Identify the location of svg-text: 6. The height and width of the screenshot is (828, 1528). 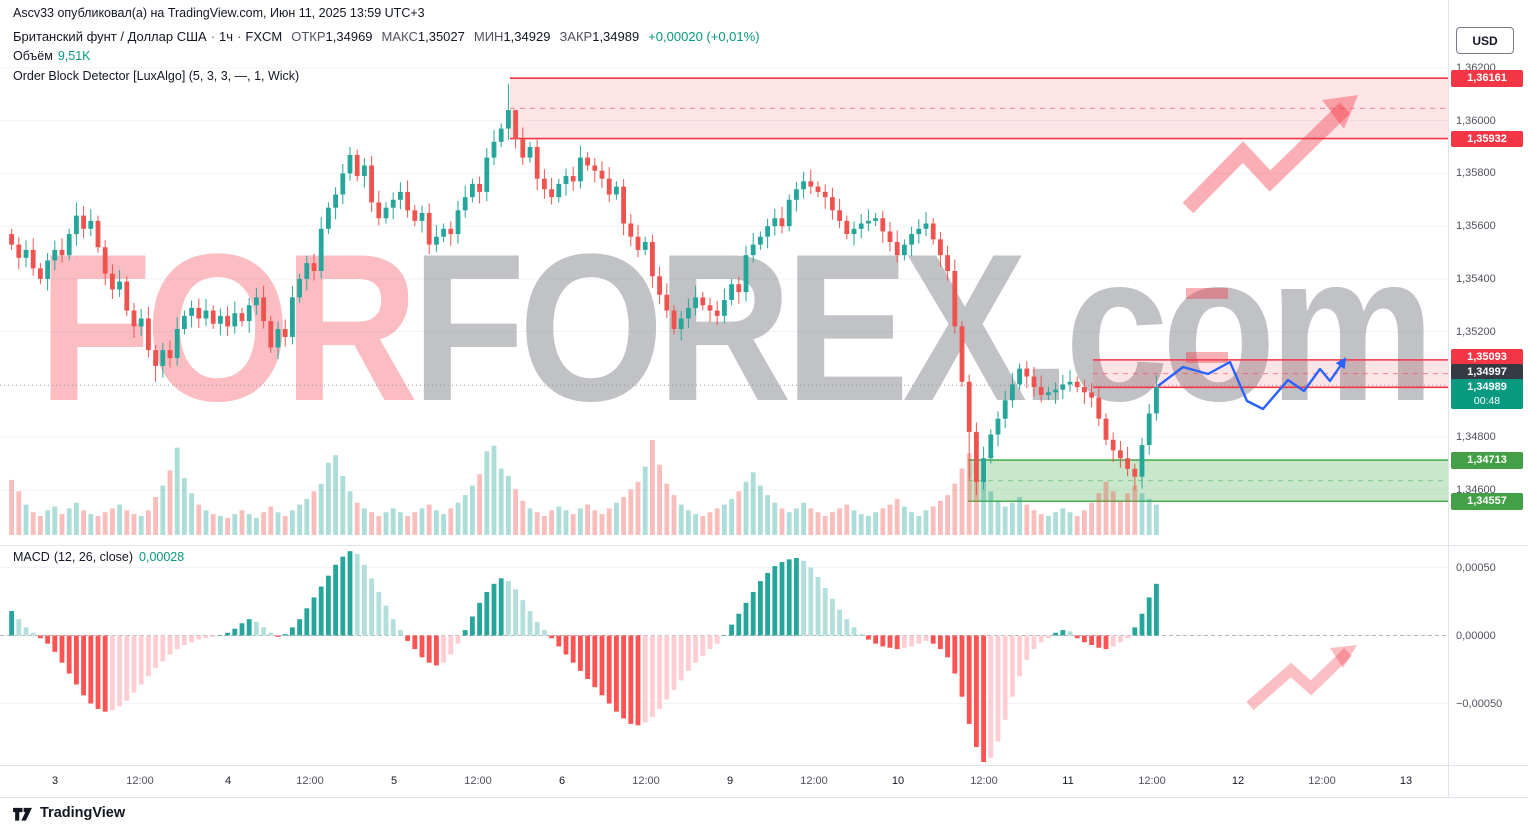
(562, 781).